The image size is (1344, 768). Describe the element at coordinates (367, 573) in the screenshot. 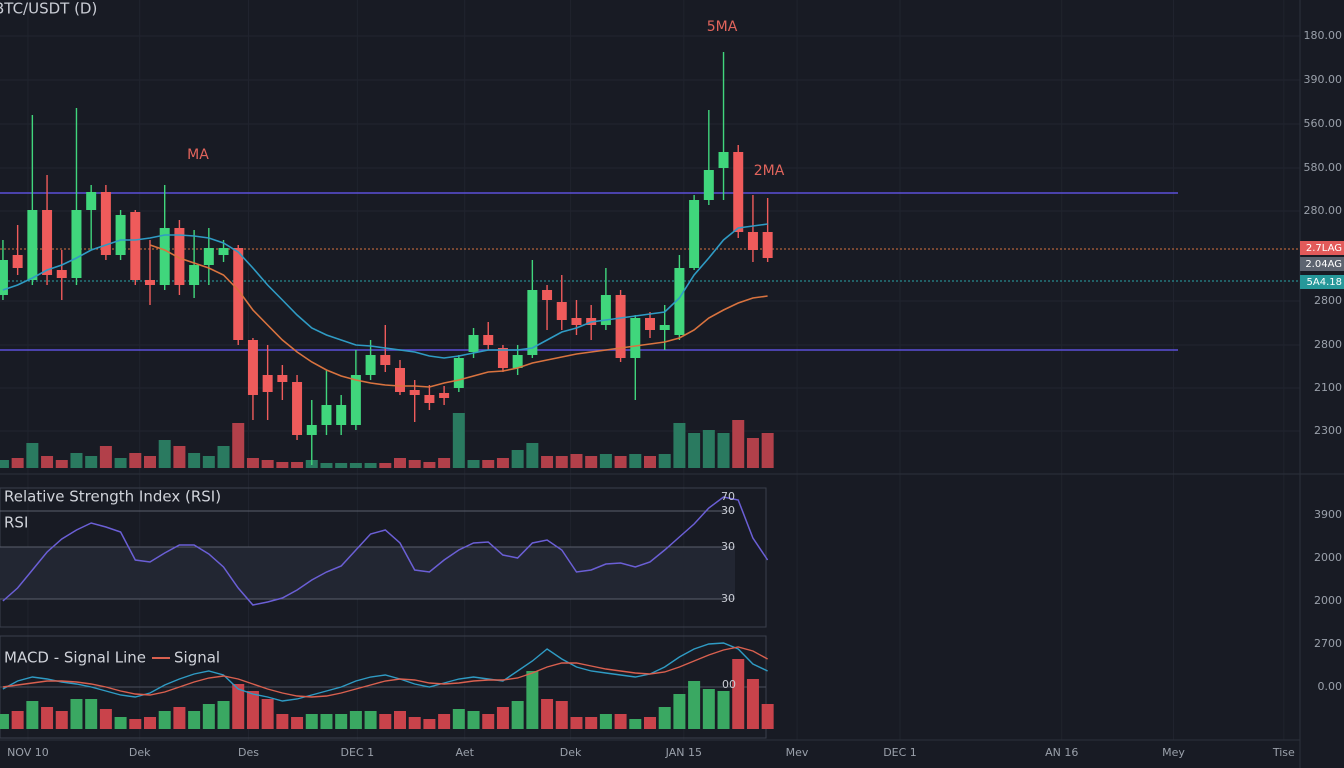

I see `rsi-band` at that location.